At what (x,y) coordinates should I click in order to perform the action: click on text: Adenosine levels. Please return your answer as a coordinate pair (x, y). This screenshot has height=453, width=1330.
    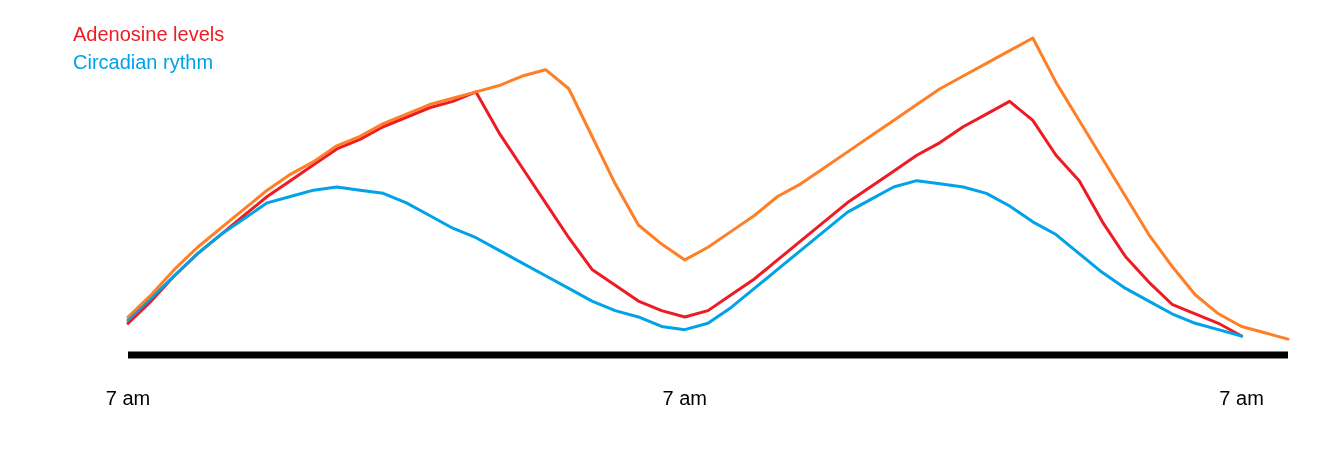
    Looking at the image, I should click on (149, 34).